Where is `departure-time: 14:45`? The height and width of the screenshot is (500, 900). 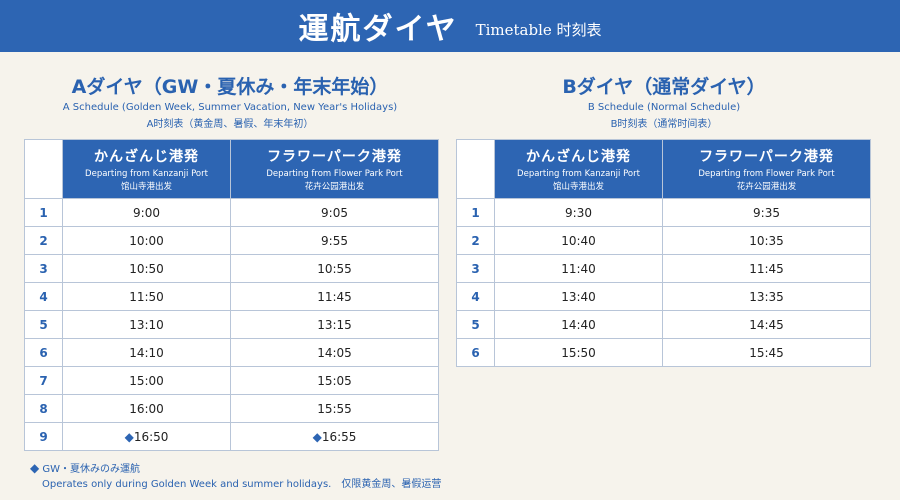 departure-time: 14:45 is located at coordinates (766, 324).